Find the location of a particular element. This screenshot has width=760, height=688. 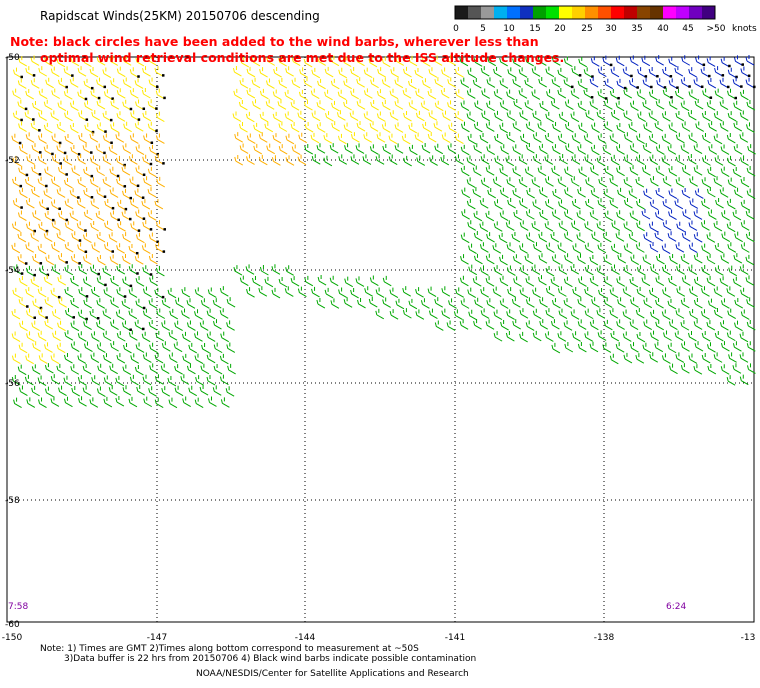

legend-swatch is located at coordinates (565, 12).